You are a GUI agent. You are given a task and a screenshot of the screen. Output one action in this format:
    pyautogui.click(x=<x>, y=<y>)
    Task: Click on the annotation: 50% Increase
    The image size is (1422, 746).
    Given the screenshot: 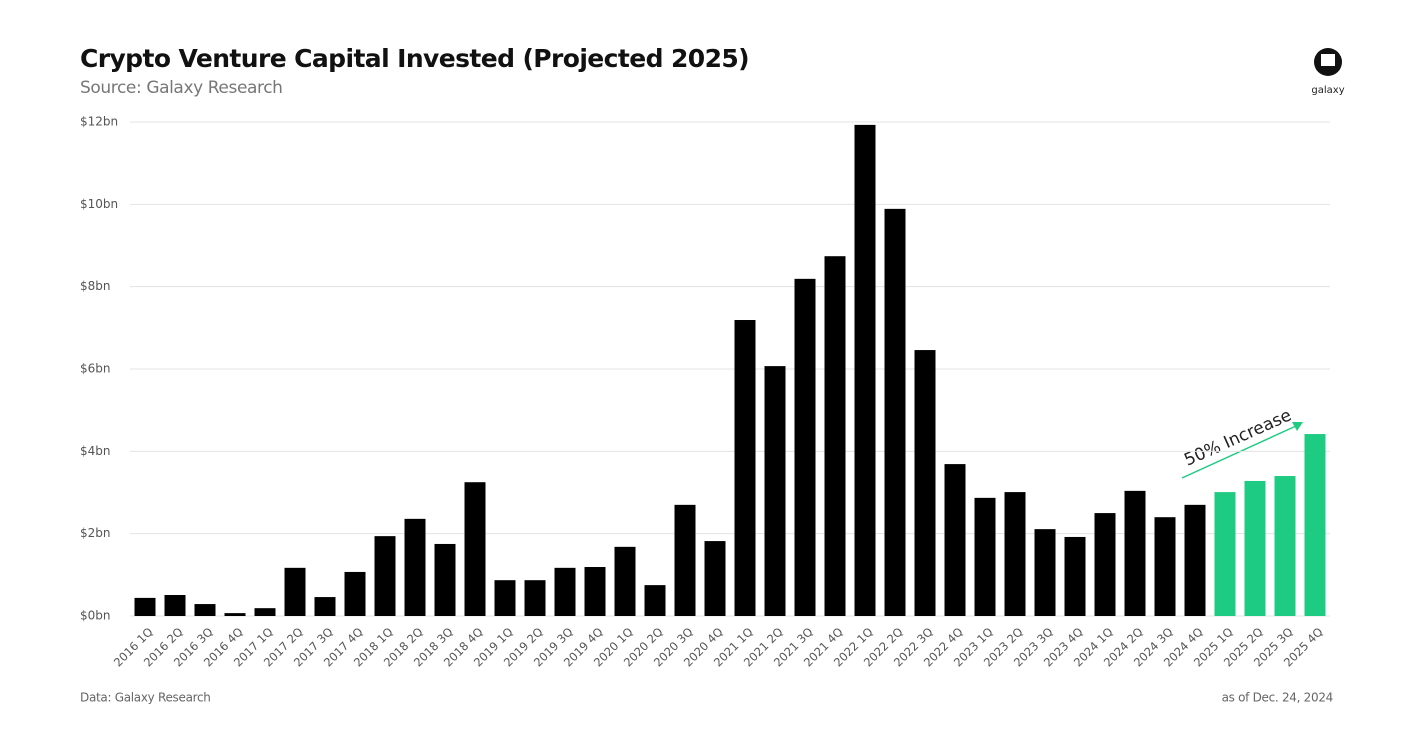 What is the action you would take?
    pyautogui.click(x=1237, y=437)
    